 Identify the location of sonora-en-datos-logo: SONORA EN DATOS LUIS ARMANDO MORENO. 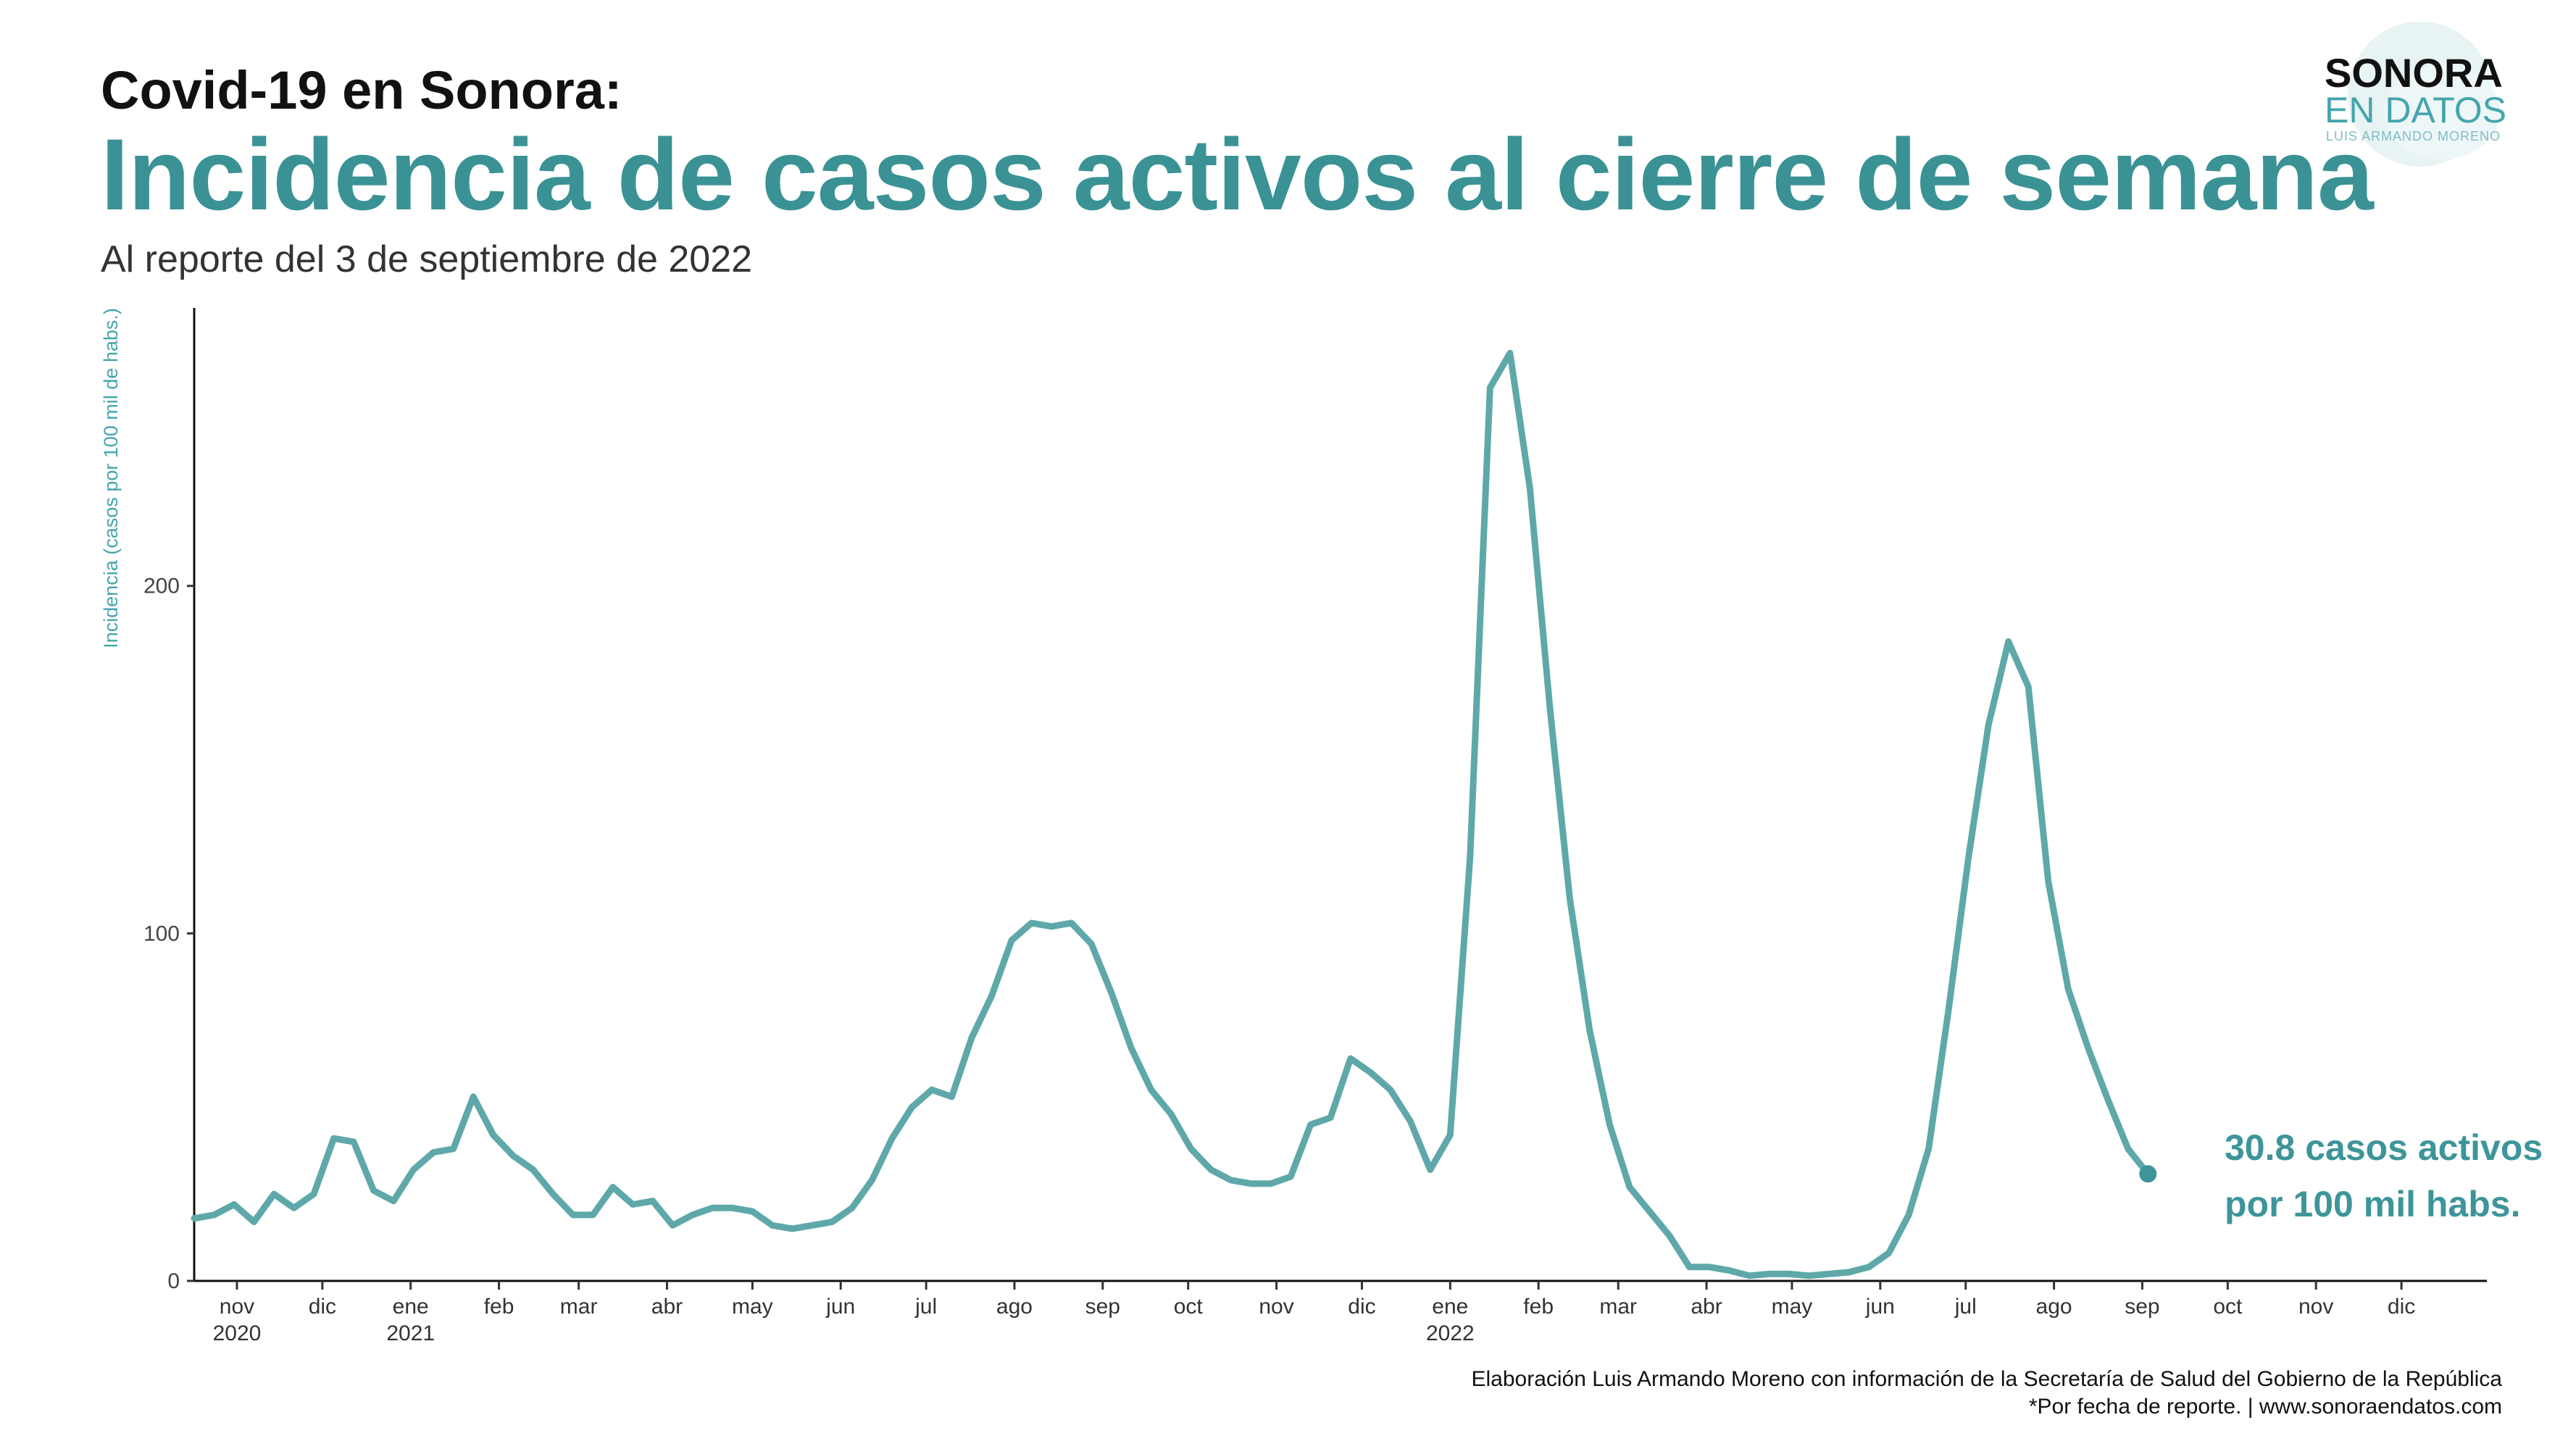
(2402, 90).